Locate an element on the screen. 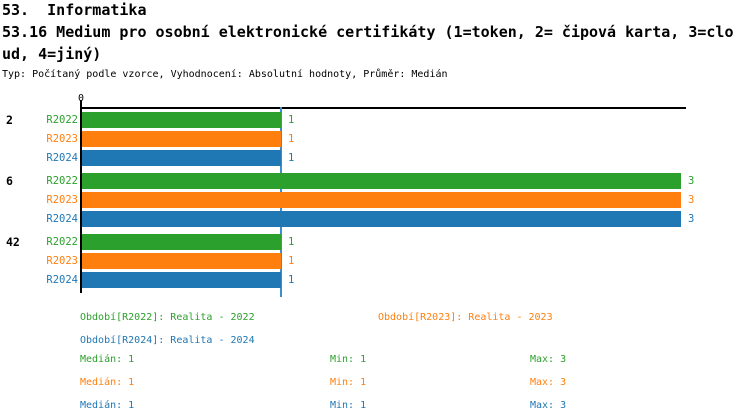 The width and height of the screenshot is (750, 414). stat-min-r2023: Min: 1 is located at coordinates (348, 382).